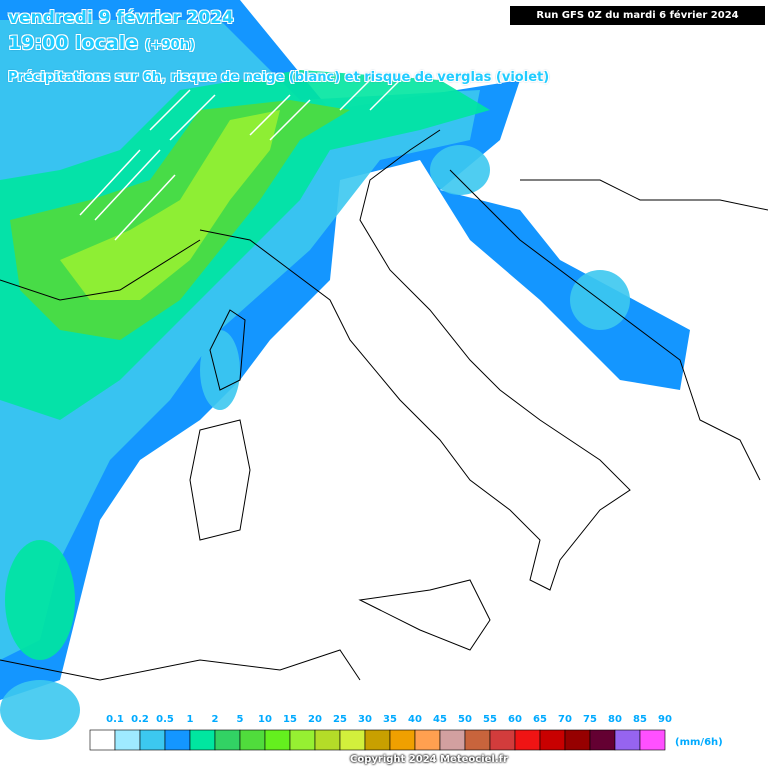 This screenshot has height=768, width=768. I want to click on legend-label: 0.5, so click(165, 719).